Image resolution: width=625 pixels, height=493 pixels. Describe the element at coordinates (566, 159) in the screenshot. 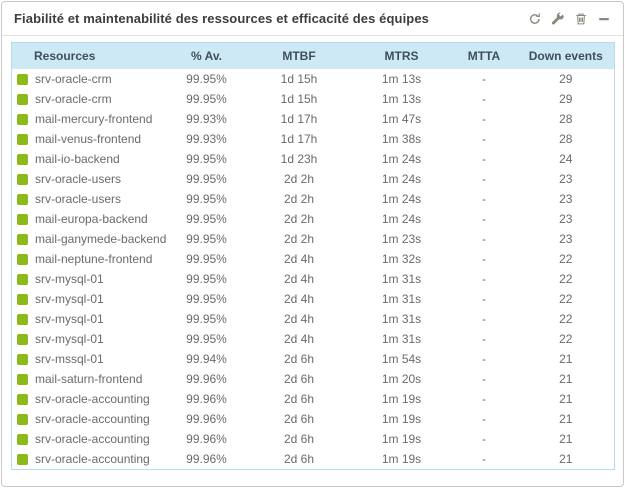

I see `down-events-value: 24` at that location.